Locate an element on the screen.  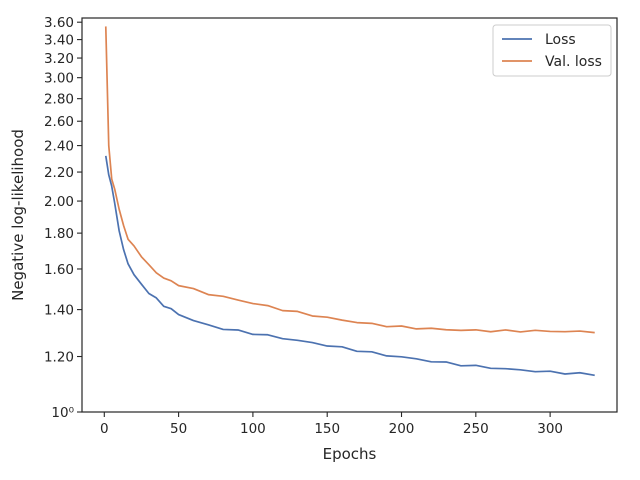
y-tick-label: 1.20 is located at coordinates (59, 358).